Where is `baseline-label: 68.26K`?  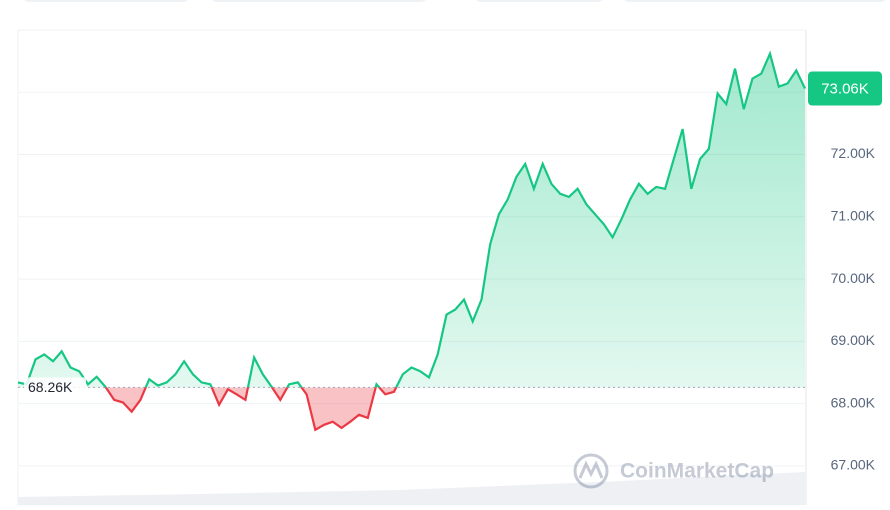
baseline-label: 68.26K is located at coordinates (50, 387).